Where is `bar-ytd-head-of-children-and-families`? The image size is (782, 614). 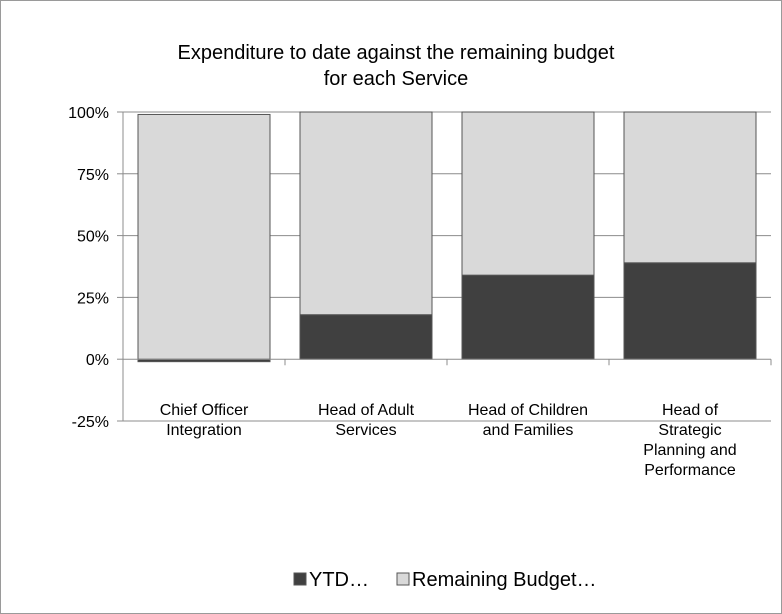
bar-ytd-head-of-children-and-families is located at coordinates (528, 317).